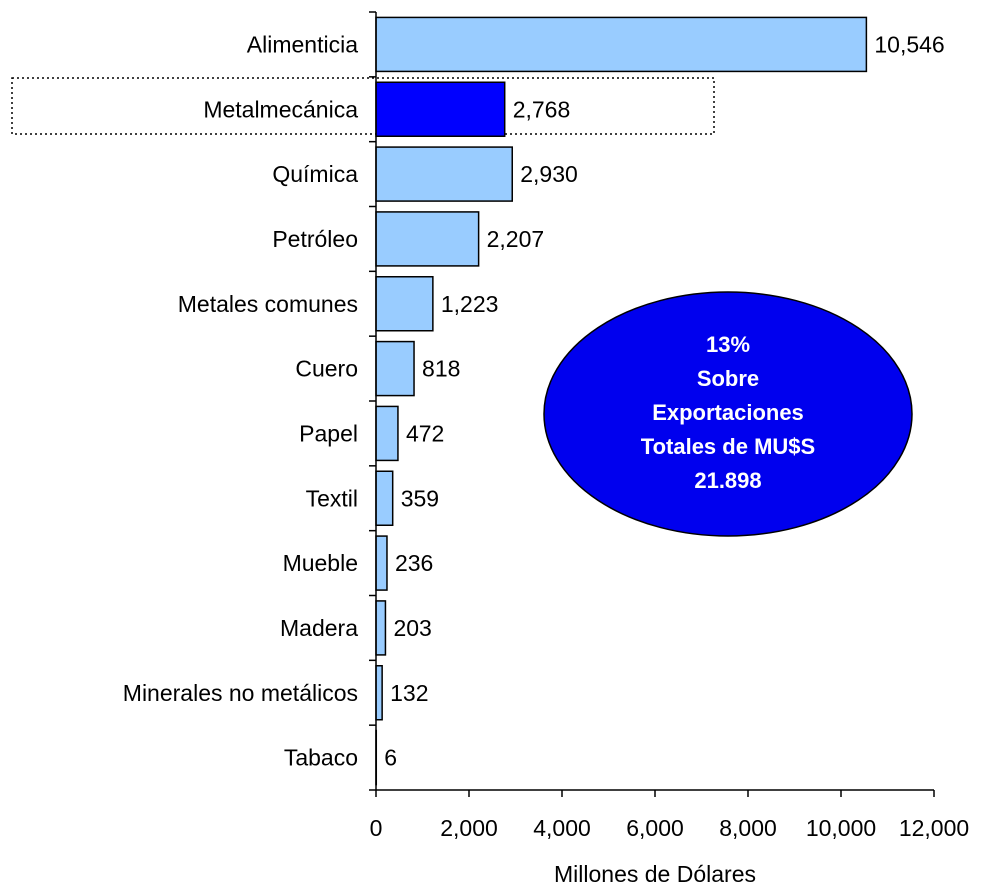 This screenshot has height=888, width=989. What do you see at coordinates (320, 563) in the screenshot?
I see `y-tick-label: Mueble` at bounding box center [320, 563].